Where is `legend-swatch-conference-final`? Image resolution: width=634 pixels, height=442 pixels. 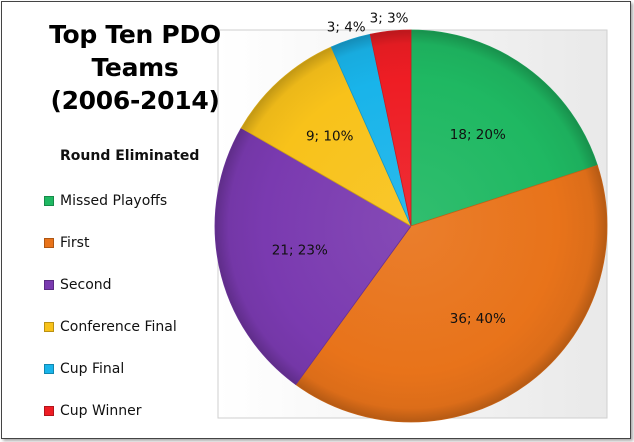
legend-swatch-conference-final is located at coordinates (49, 327).